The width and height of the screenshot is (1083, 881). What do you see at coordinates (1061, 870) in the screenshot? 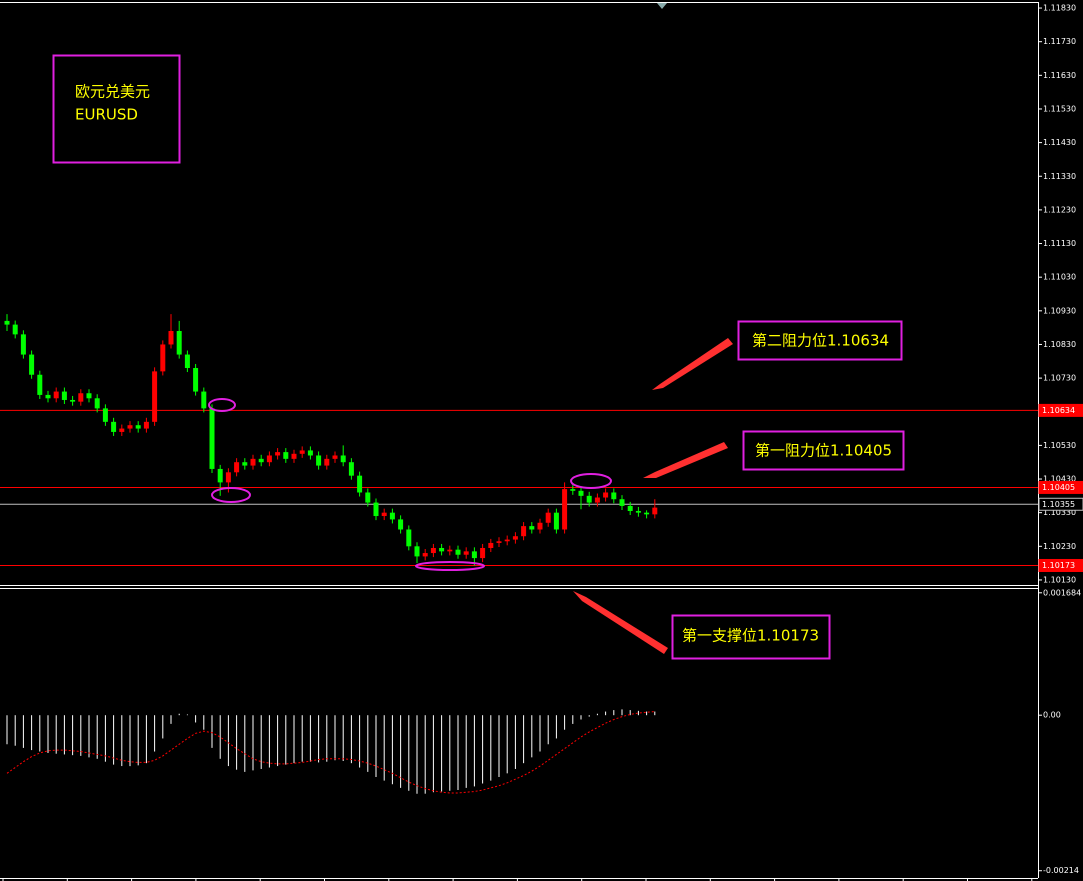
I see `y-tick-label: -0.00214` at bounding box center [1061, 870].